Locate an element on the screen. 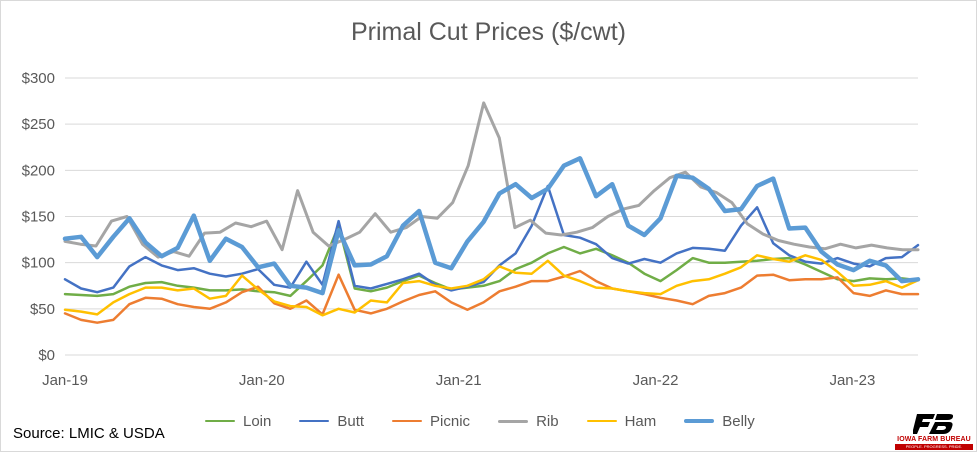 Image resolution: width=977 pixels, height=452 pixels. y-tick-label: $250 is located at coordinates (38, 124).